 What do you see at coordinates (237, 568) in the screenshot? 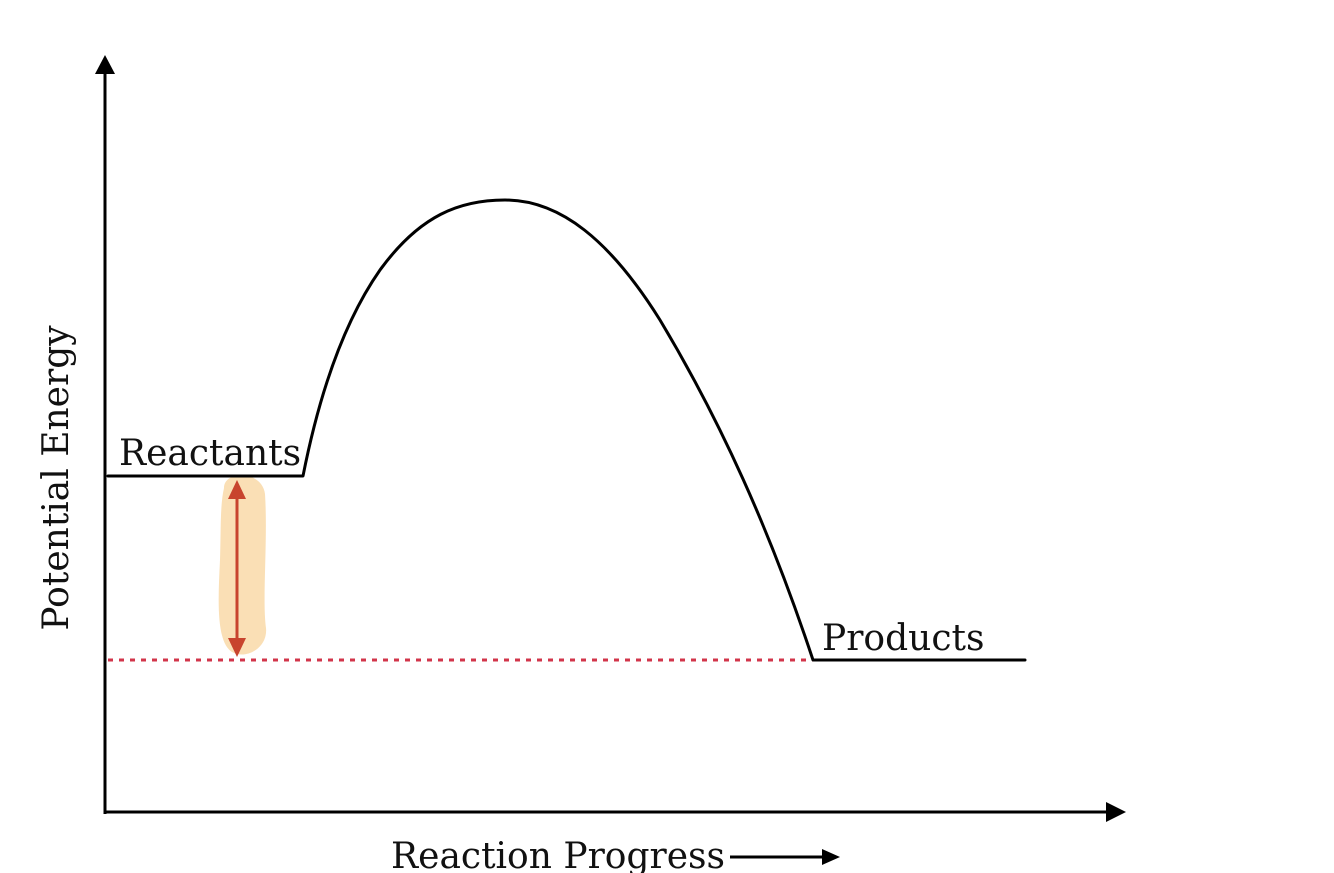
I see `energy-difference-arrow` at bounding box center [237, 568].